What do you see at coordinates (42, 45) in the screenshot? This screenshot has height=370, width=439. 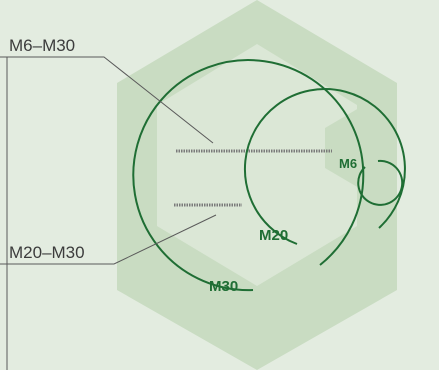 I see `range-label-top: M6–M30` at bounding box center [42, 45].